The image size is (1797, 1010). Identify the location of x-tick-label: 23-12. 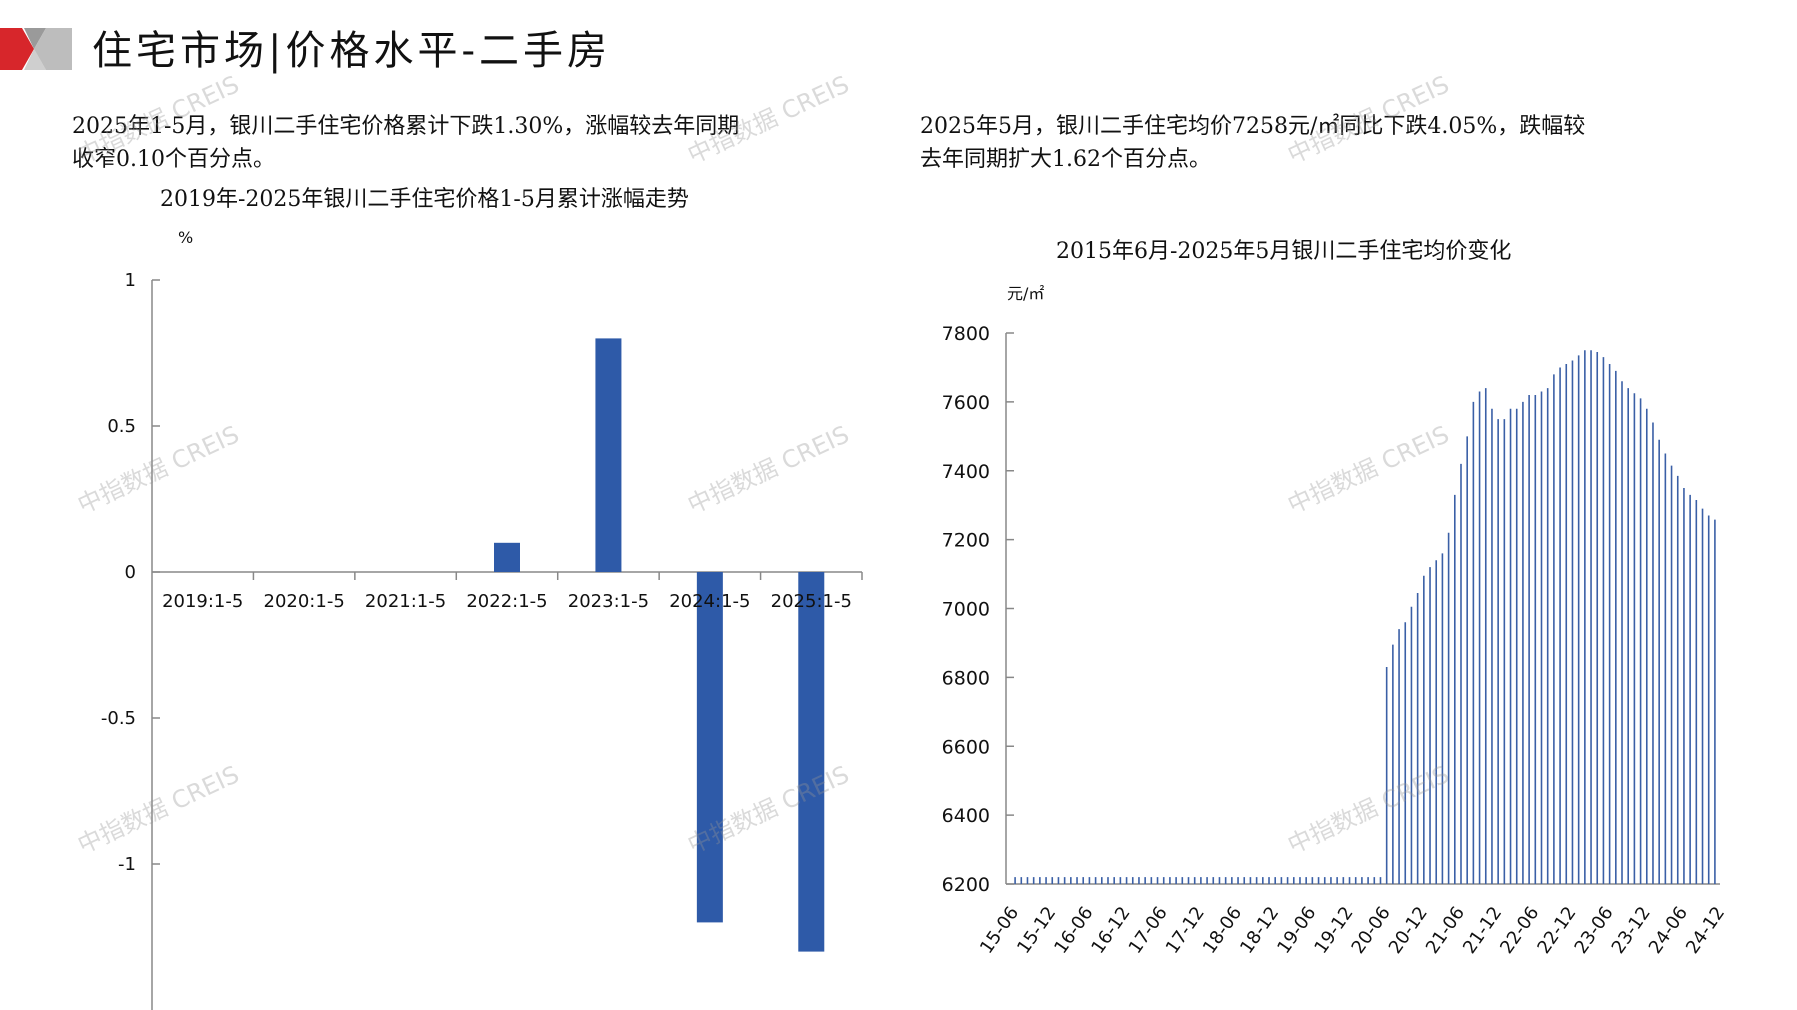
(1631, 930).